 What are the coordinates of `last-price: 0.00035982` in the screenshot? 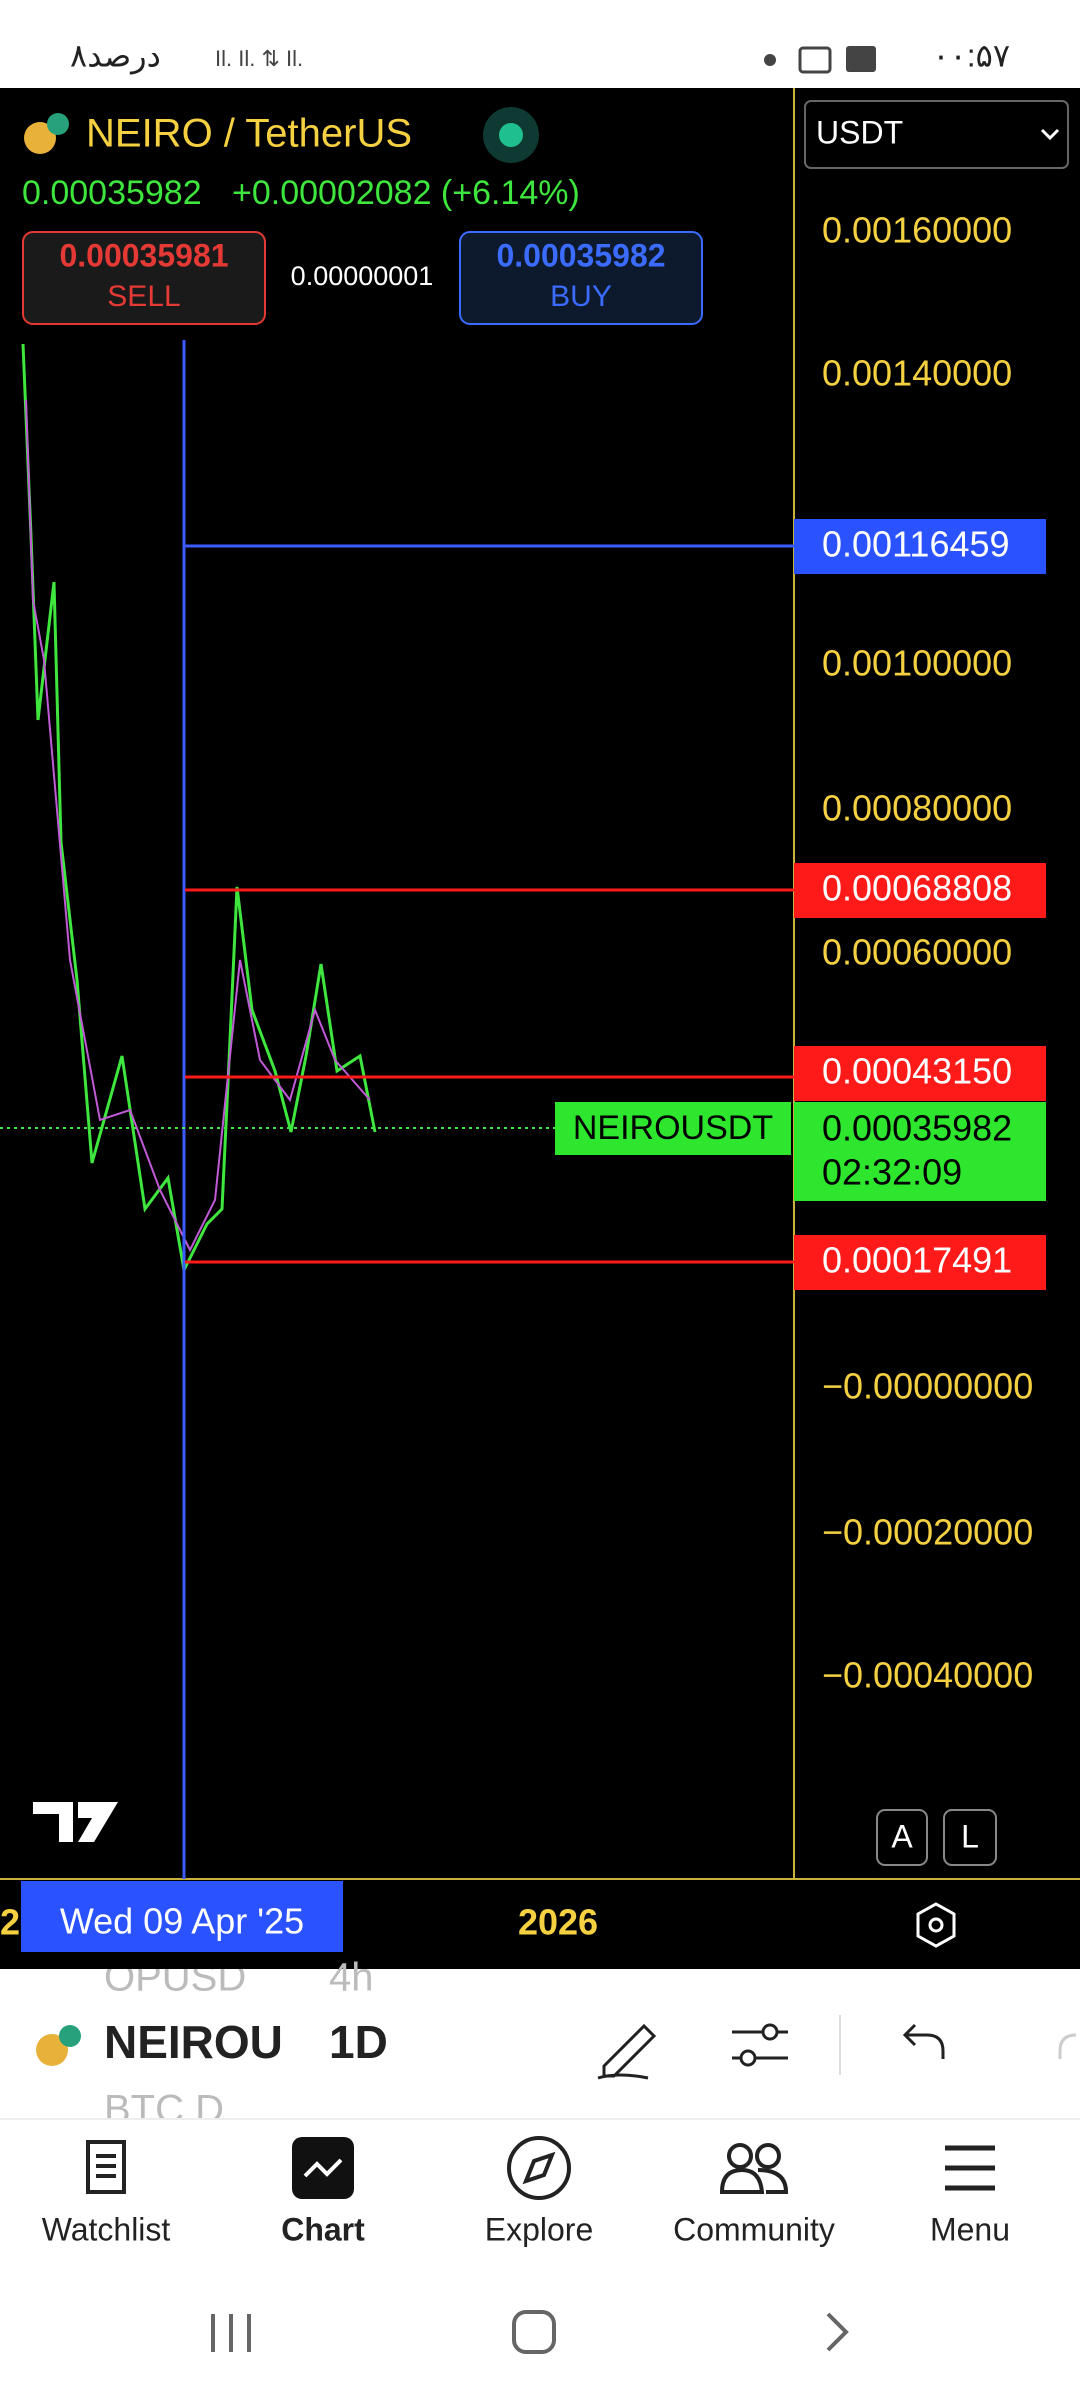 It's located at (112, 193).